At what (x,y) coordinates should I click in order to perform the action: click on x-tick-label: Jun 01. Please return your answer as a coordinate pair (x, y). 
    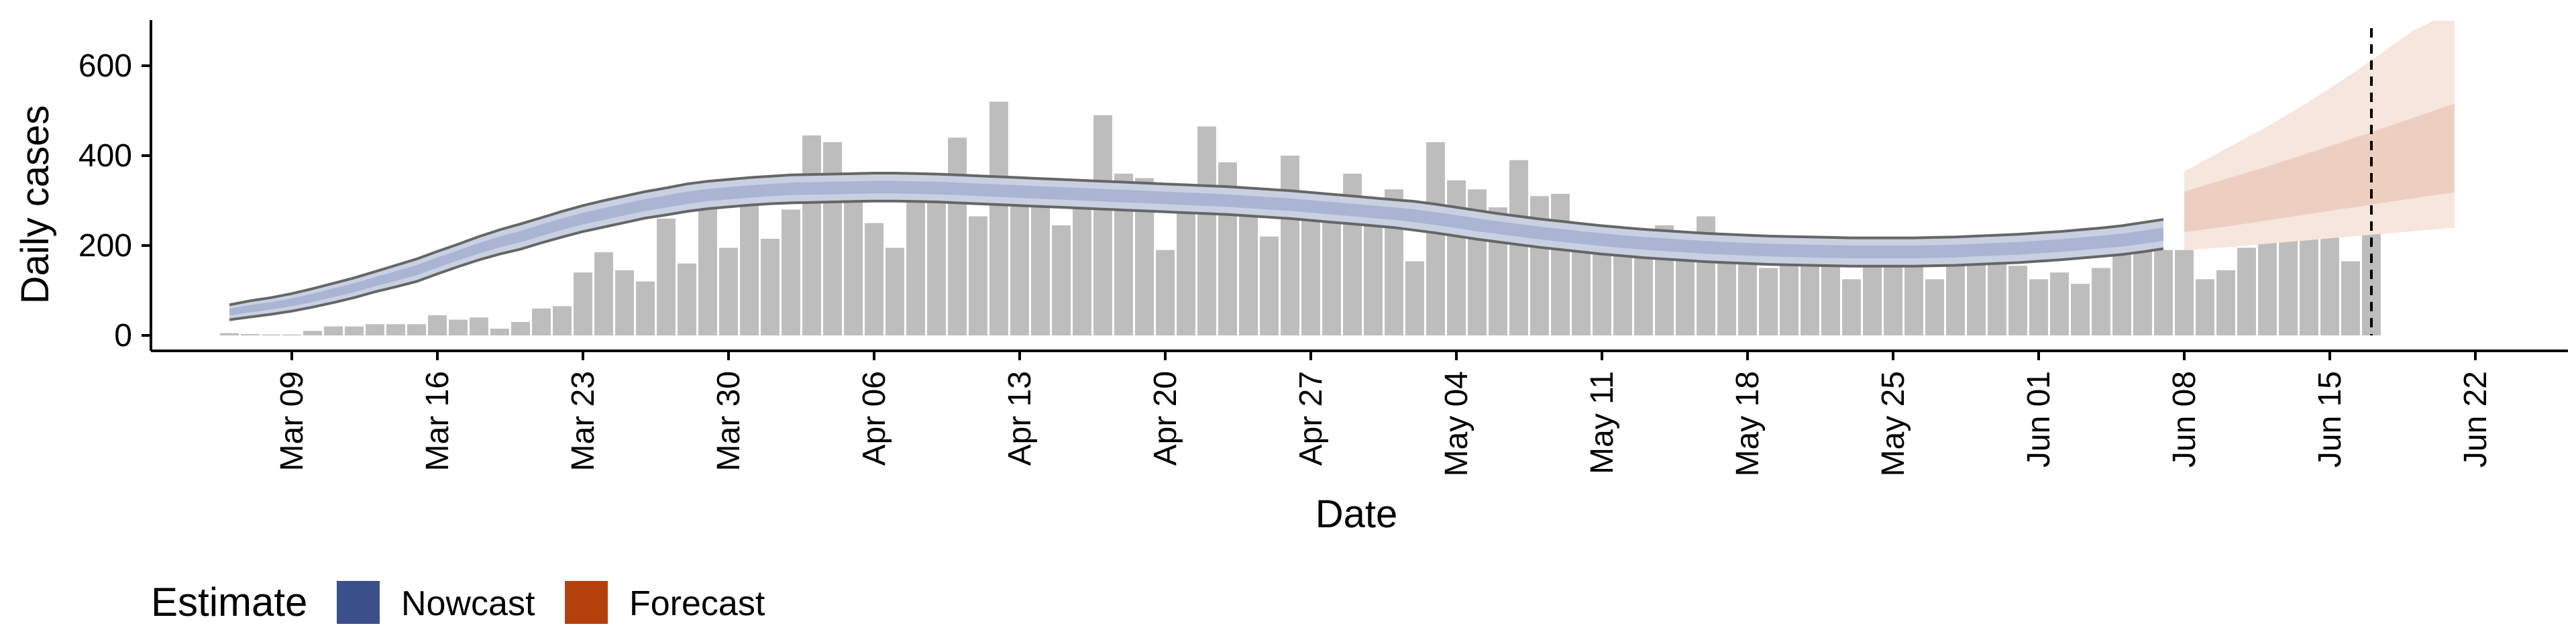
    Looking at the image, I should click on (2039, 419).